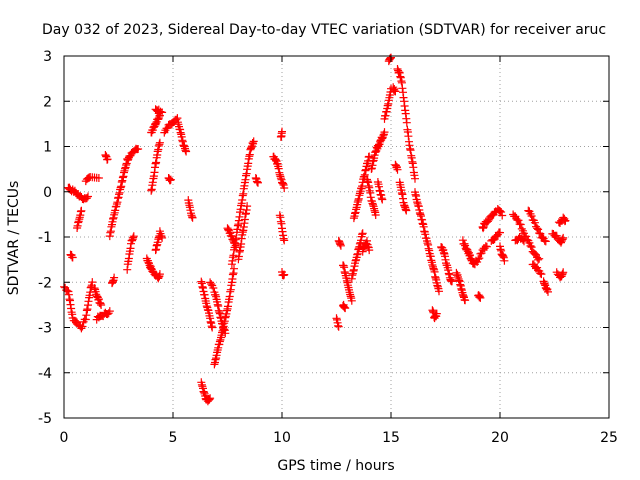 The image size is (640, 480). I want to click on y-tick-label: -3, so click(45, 329).